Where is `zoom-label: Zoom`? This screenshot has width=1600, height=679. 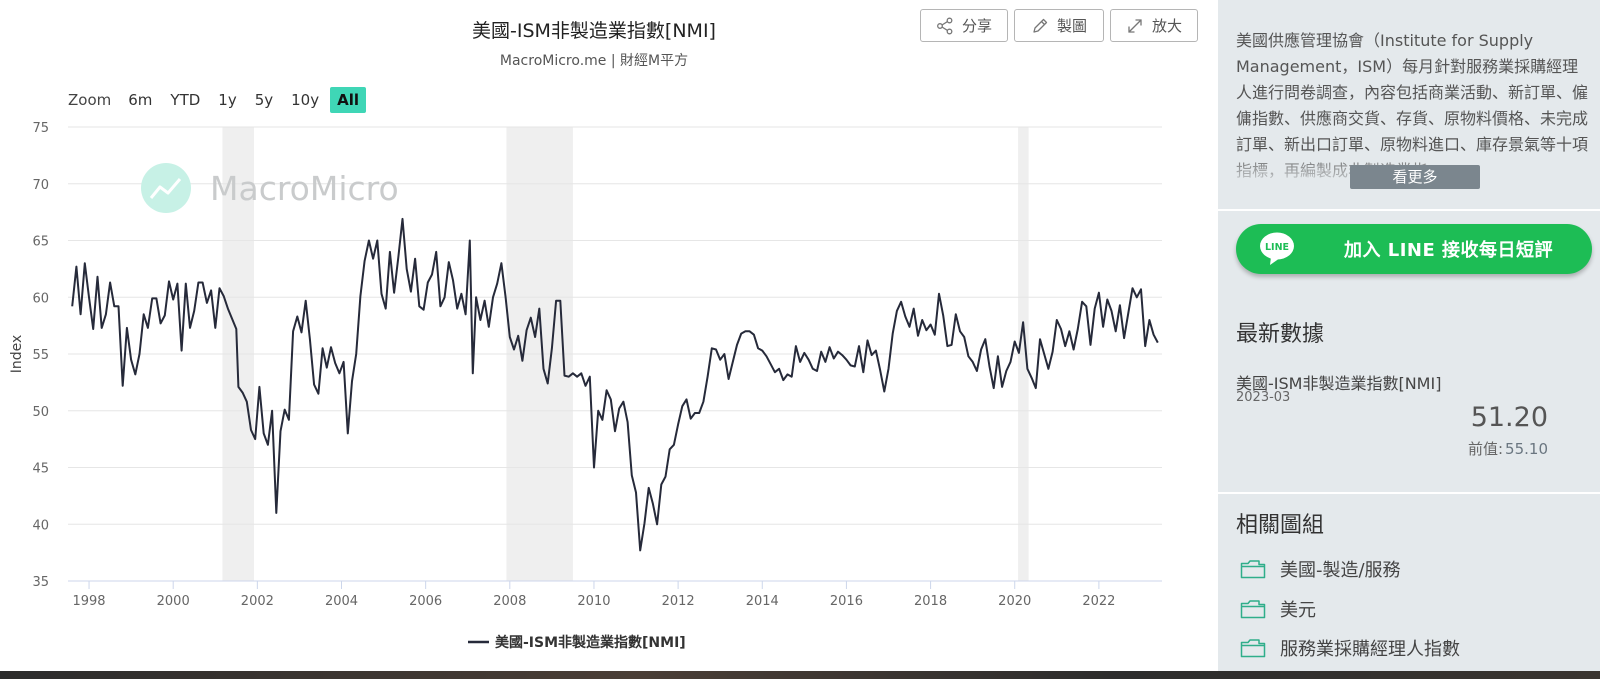
zoom-label: Zoom is located at coordinates (90, 99).